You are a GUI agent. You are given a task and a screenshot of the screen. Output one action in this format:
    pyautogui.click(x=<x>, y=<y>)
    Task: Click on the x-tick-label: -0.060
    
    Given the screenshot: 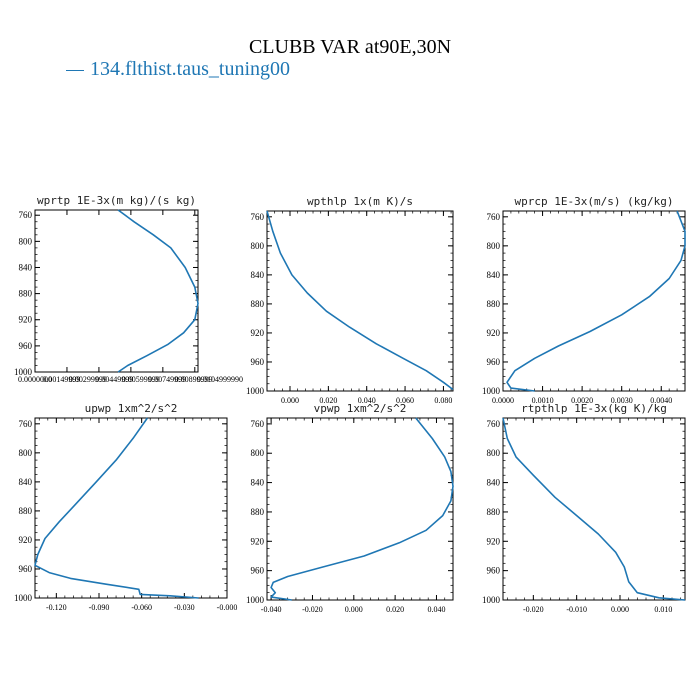 What is the action you would take?
    pyautogui.click(x=141, y=607)
    